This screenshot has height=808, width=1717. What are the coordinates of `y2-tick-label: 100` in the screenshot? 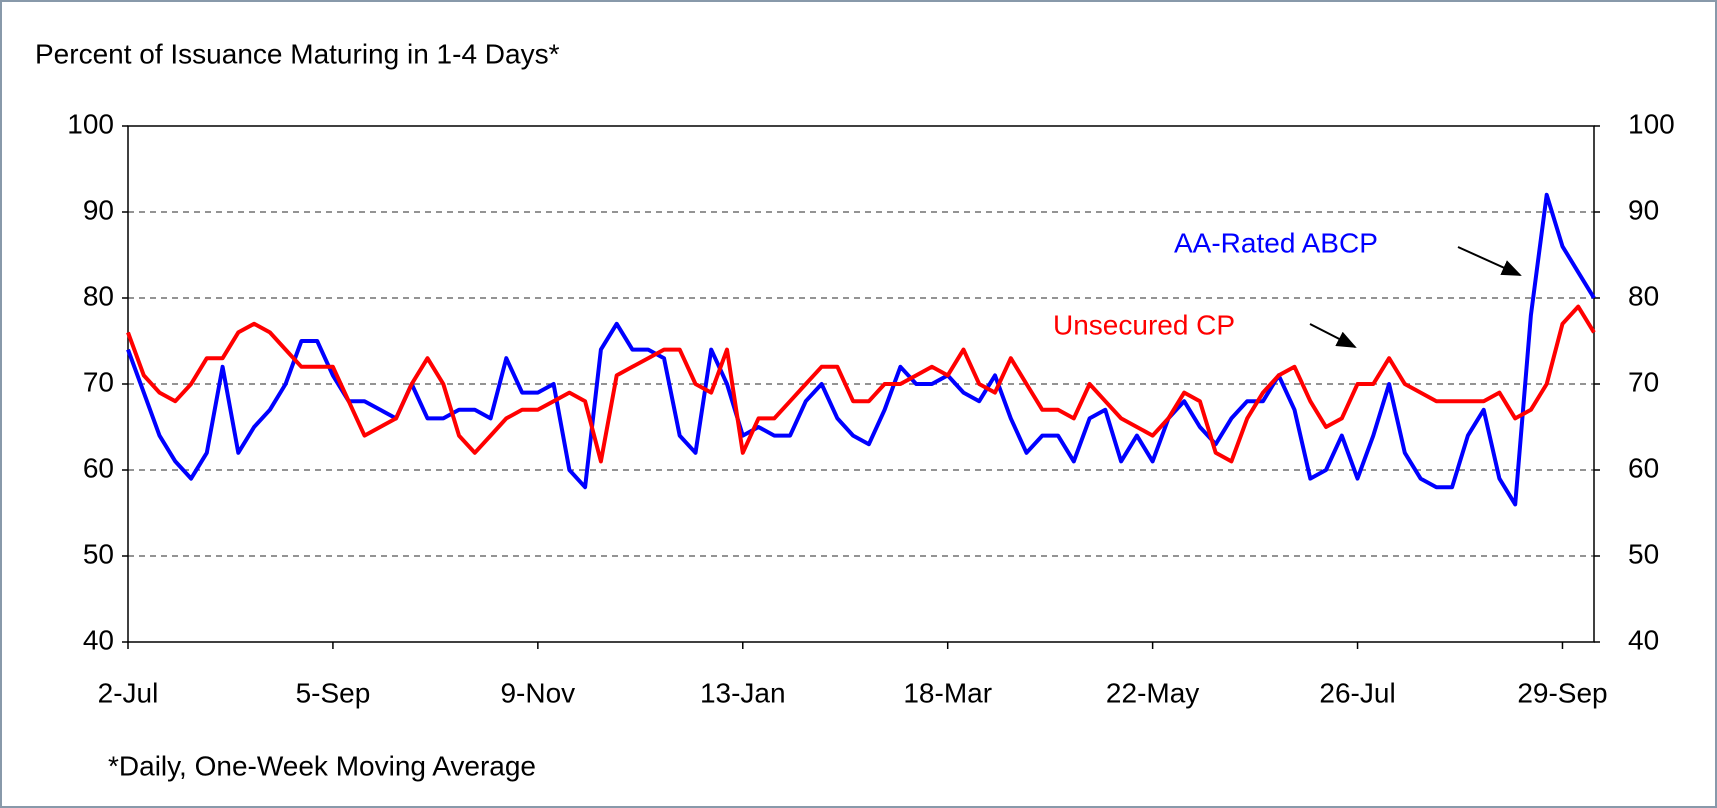 It's located at (1651, 123).